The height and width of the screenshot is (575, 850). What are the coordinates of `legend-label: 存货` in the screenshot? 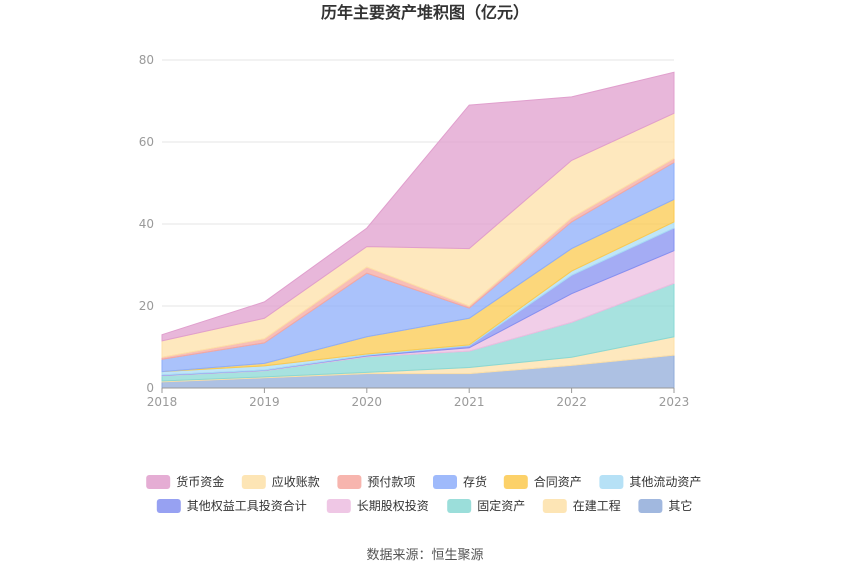 It's located at (475, 481).